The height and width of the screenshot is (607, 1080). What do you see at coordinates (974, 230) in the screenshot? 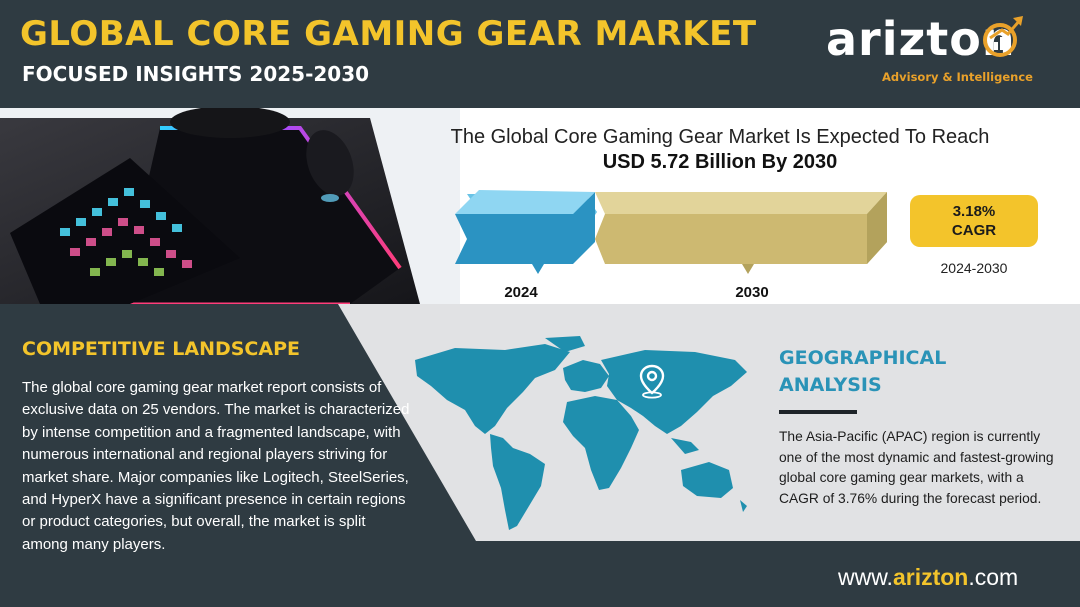
I see `cagr-label: CAGR` at bounding box center [974, 230].